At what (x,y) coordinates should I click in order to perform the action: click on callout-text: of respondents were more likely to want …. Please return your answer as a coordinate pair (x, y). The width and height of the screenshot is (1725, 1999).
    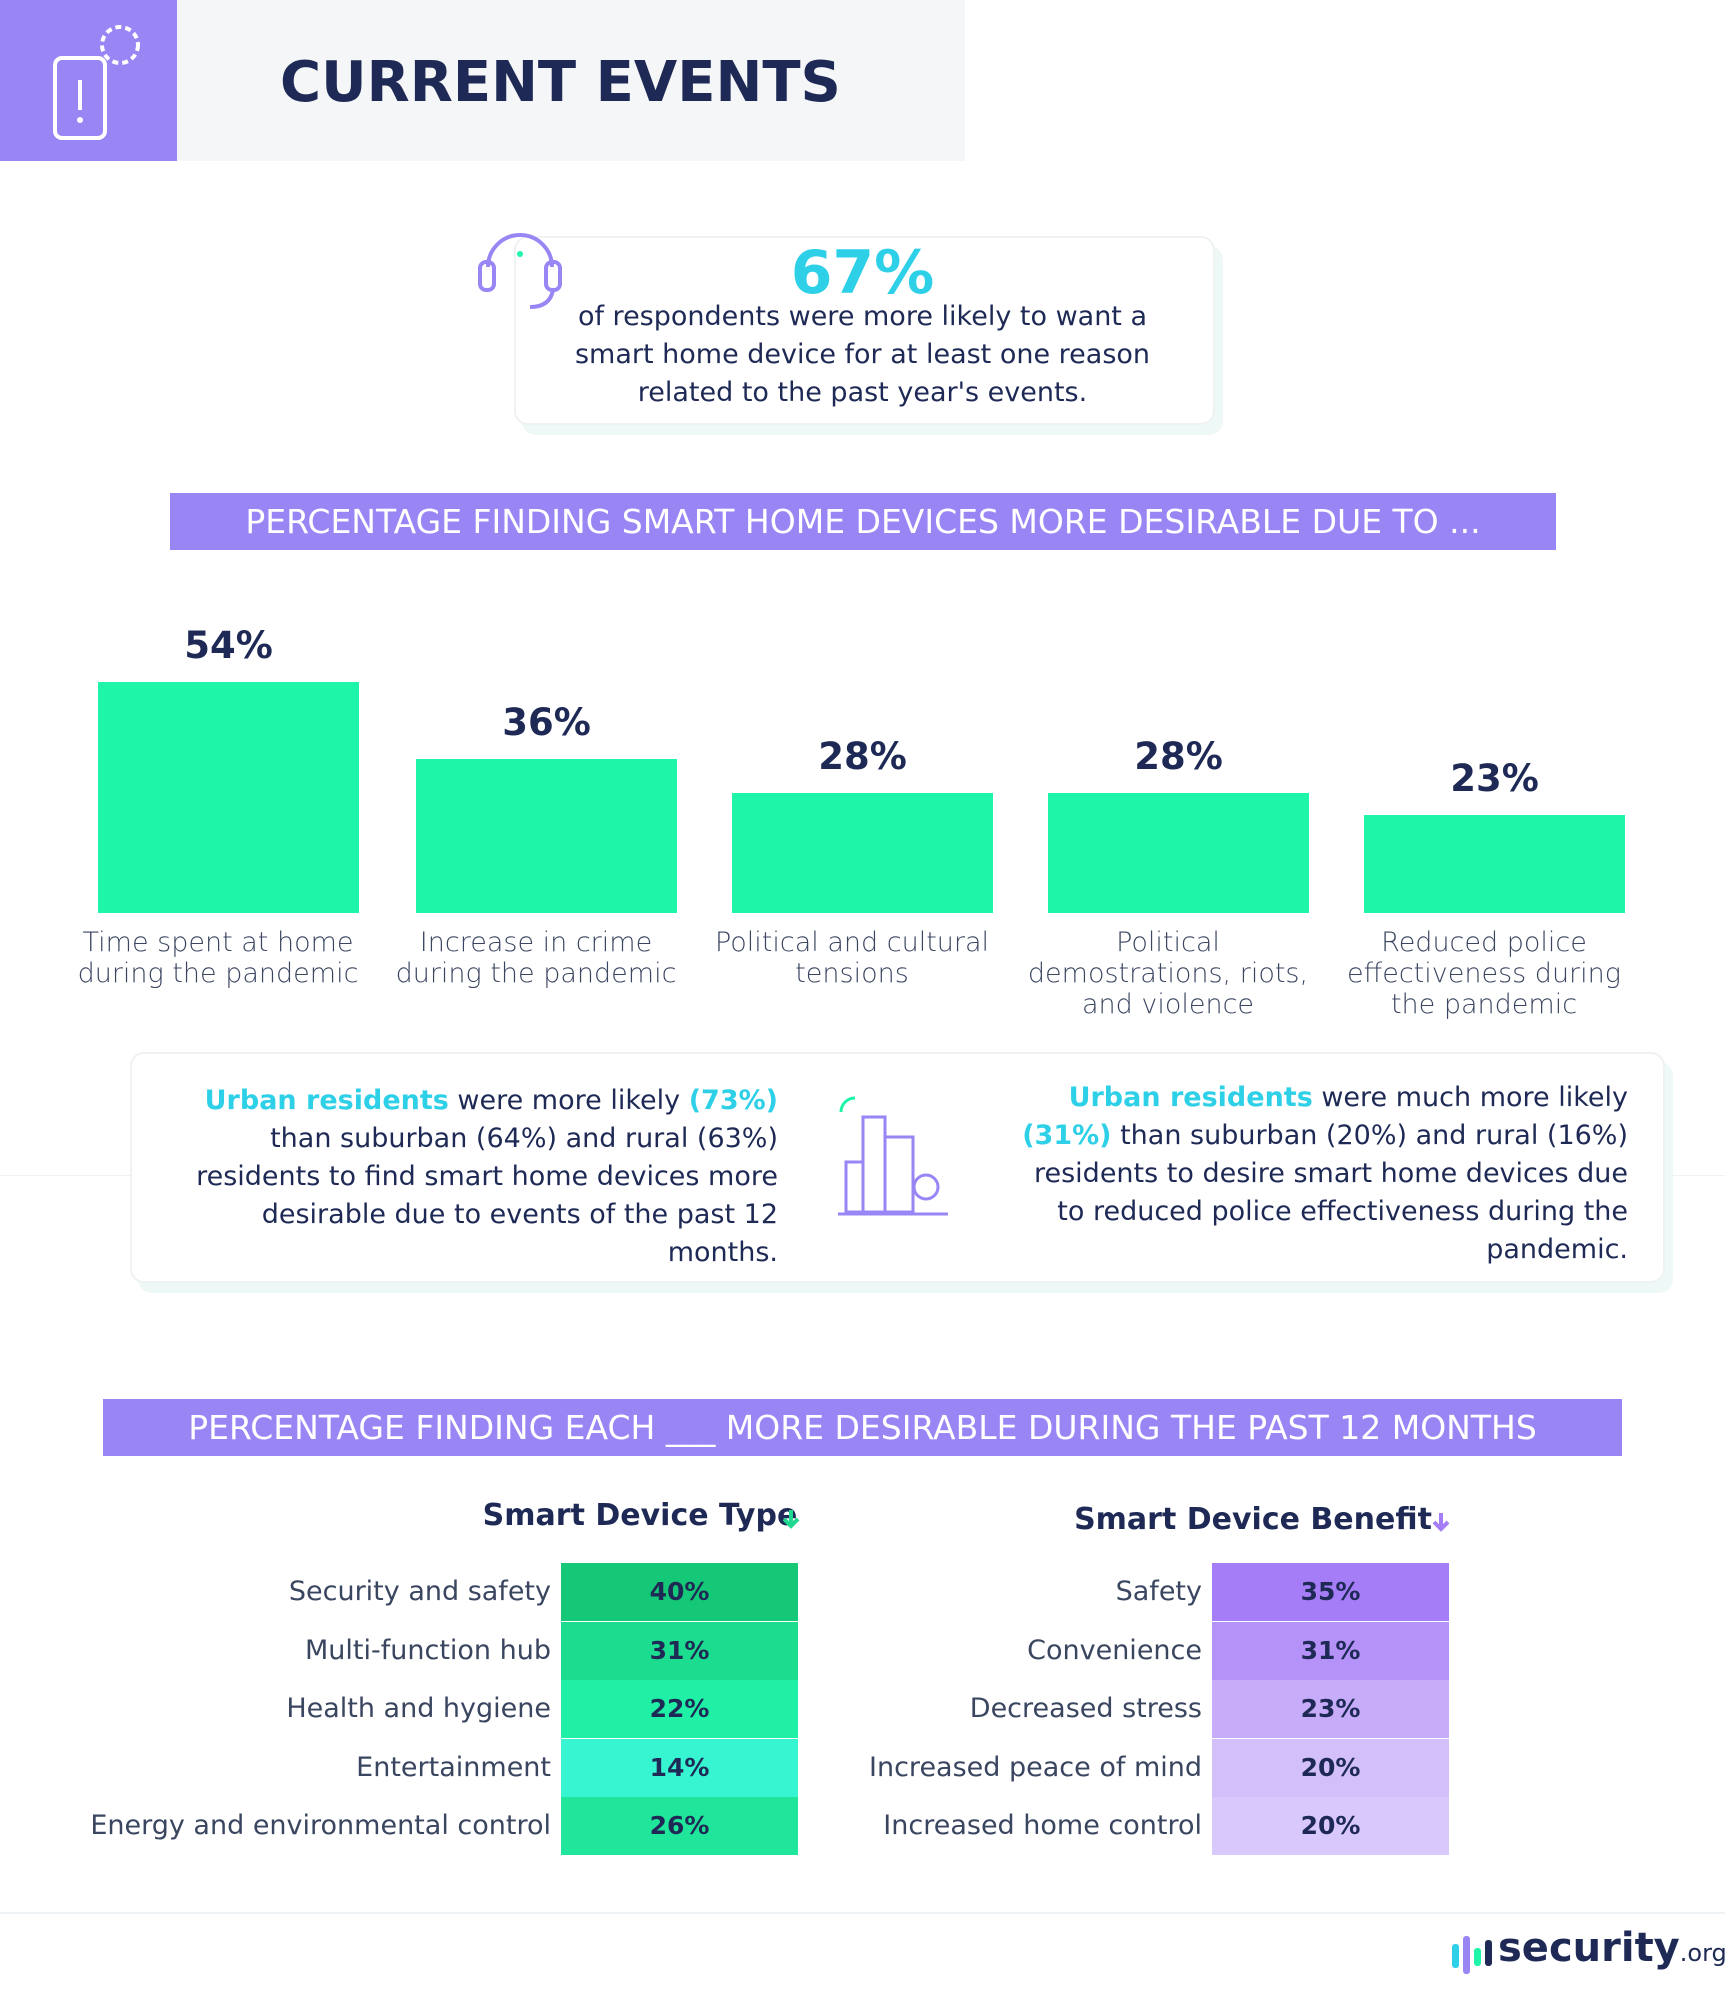
    Looking at the image, I should click on (862, 355).